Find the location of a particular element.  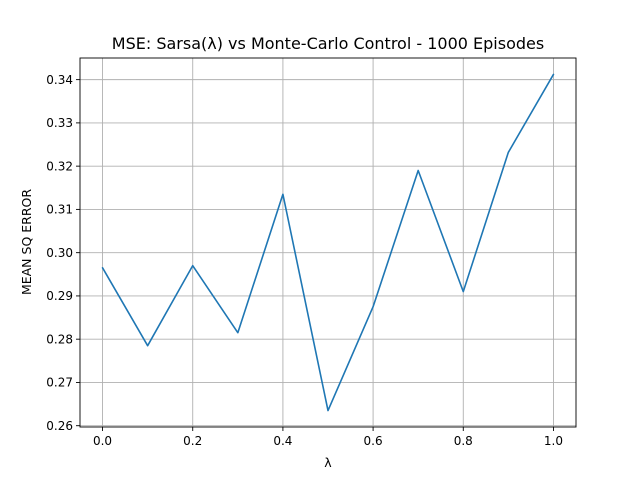

x-tick-label: 1.0 is located at coordinates (553, 441).